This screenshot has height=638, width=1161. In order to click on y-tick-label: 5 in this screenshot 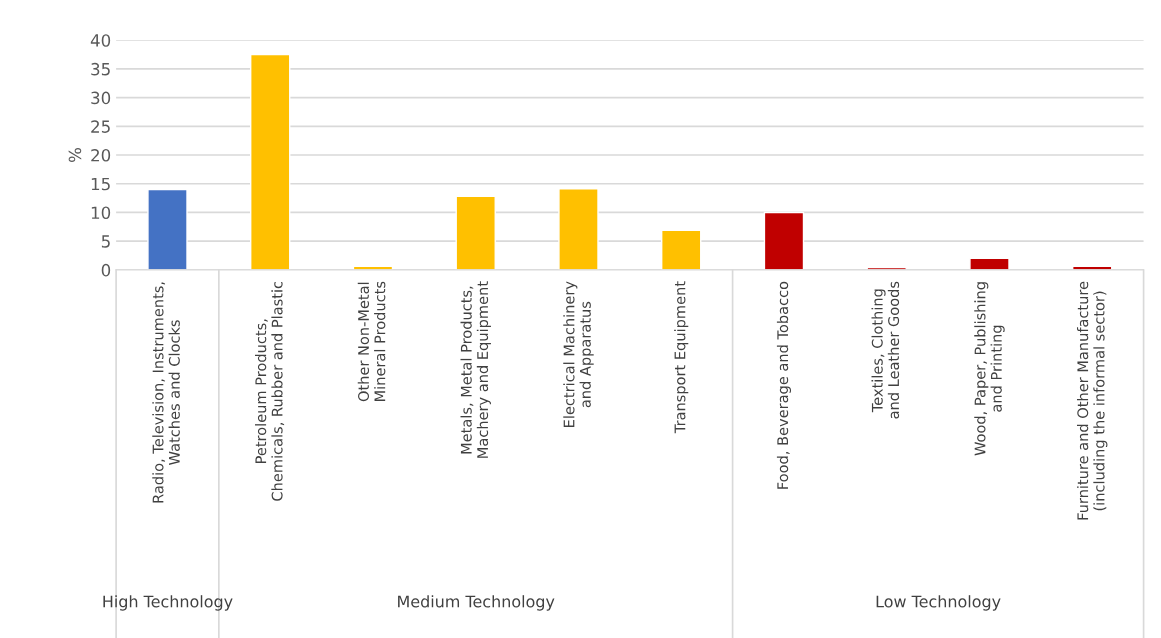, I will do `click(105, 241)`.